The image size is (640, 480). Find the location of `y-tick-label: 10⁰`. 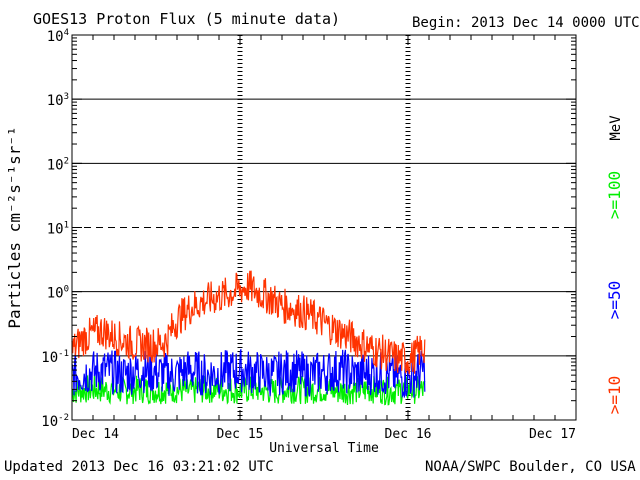

y-tick-label: 10⁰ is located at coordinates (58, 293).